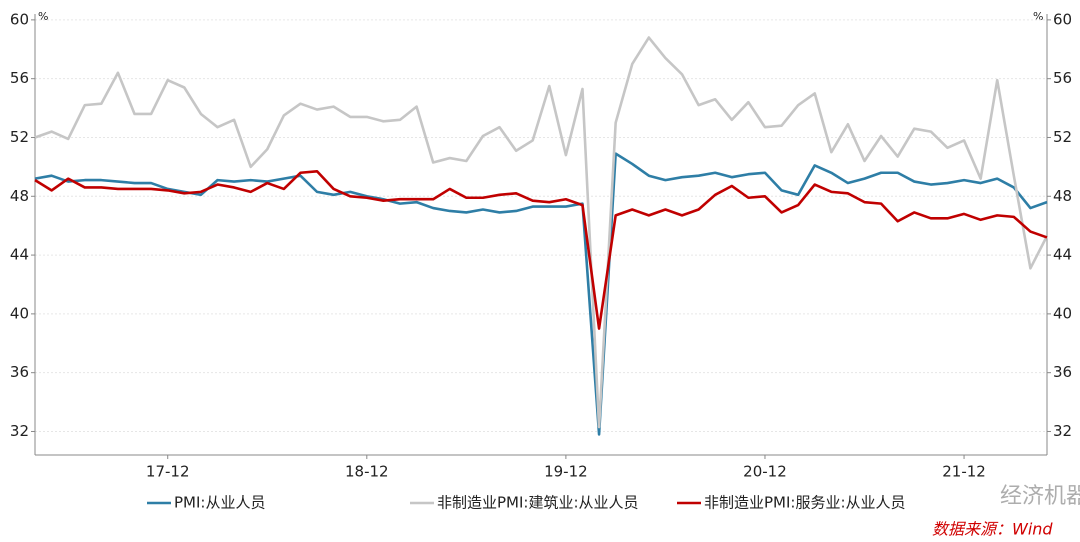 The width and height of the screenshot is (1080, 542). Describe the element at coordinates (1038, 16) in the screenshot. I see `y2-unit: %` at that location.